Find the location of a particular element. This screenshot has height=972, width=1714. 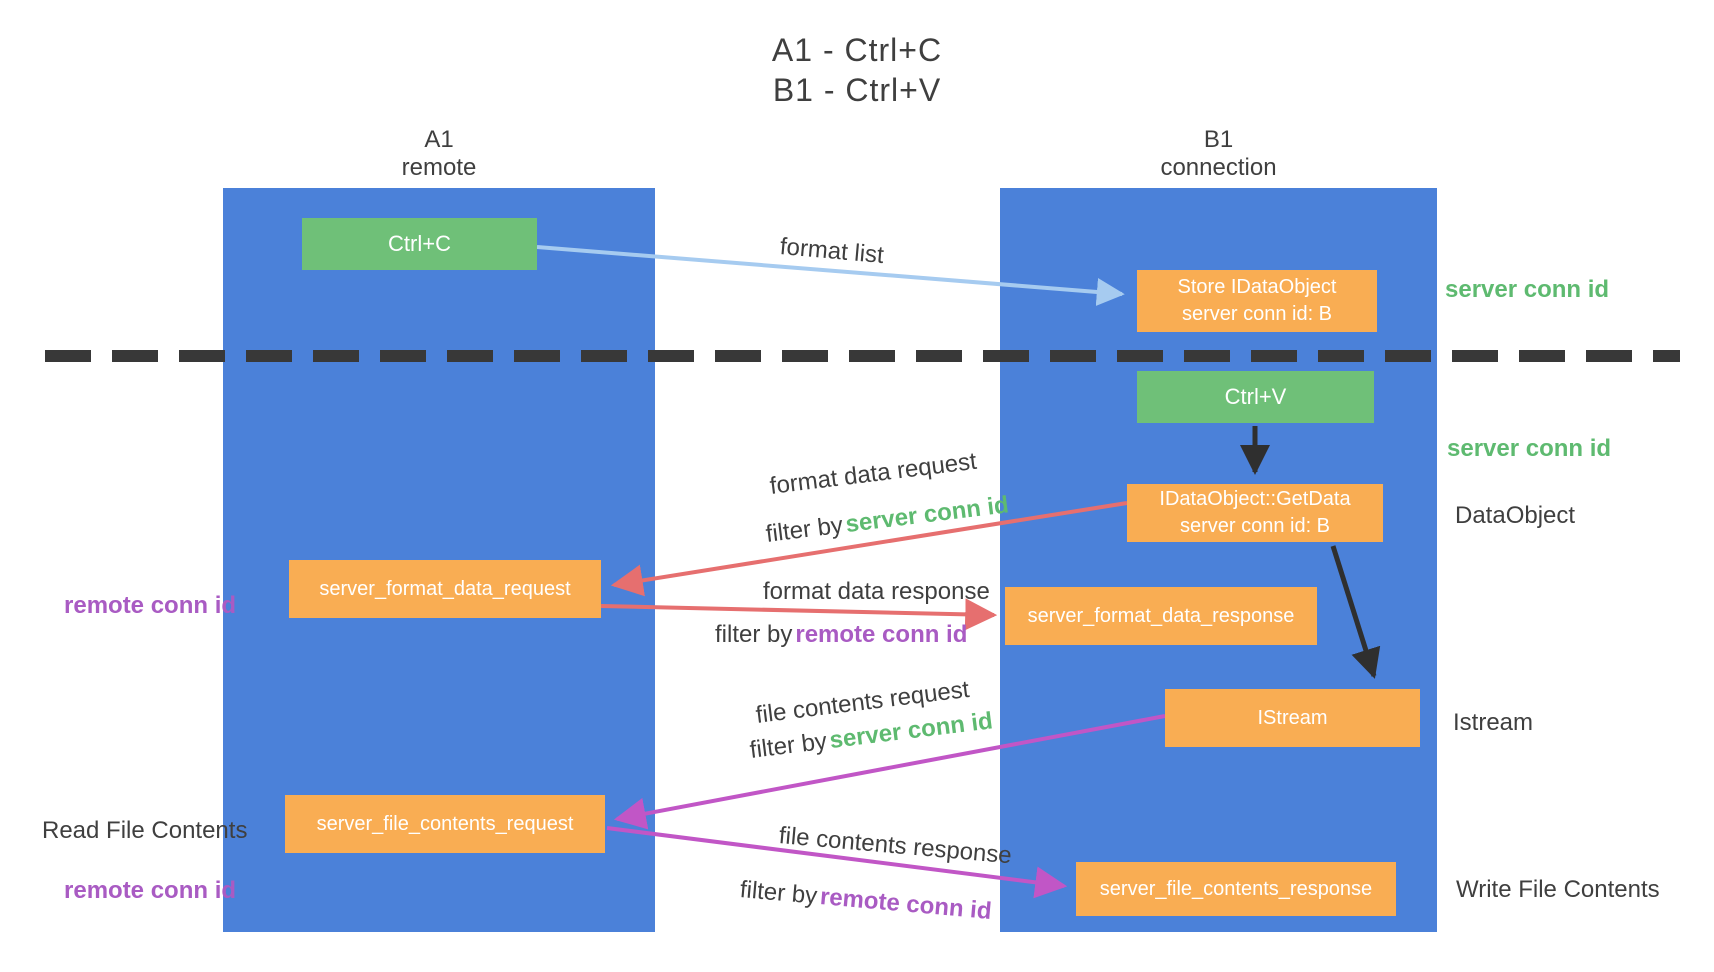

label-format-data-response: format data response is located at coordinates (876, 591).